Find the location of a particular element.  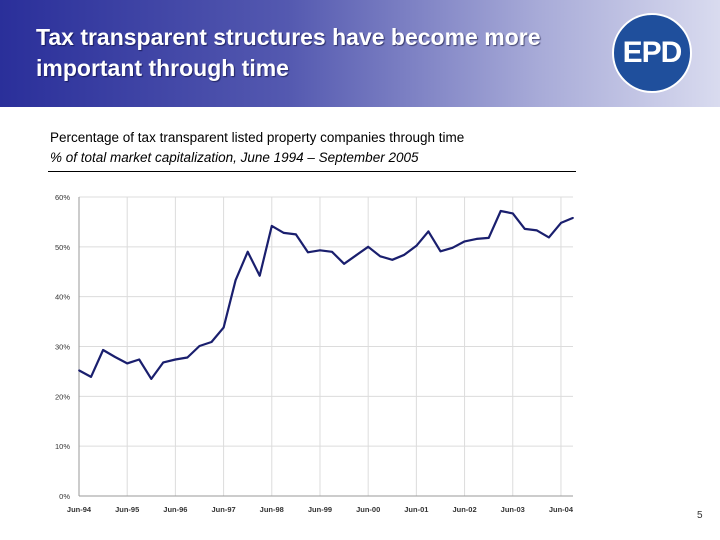

x-tick-label: Jun-02 is located at coordinates (464, 509).